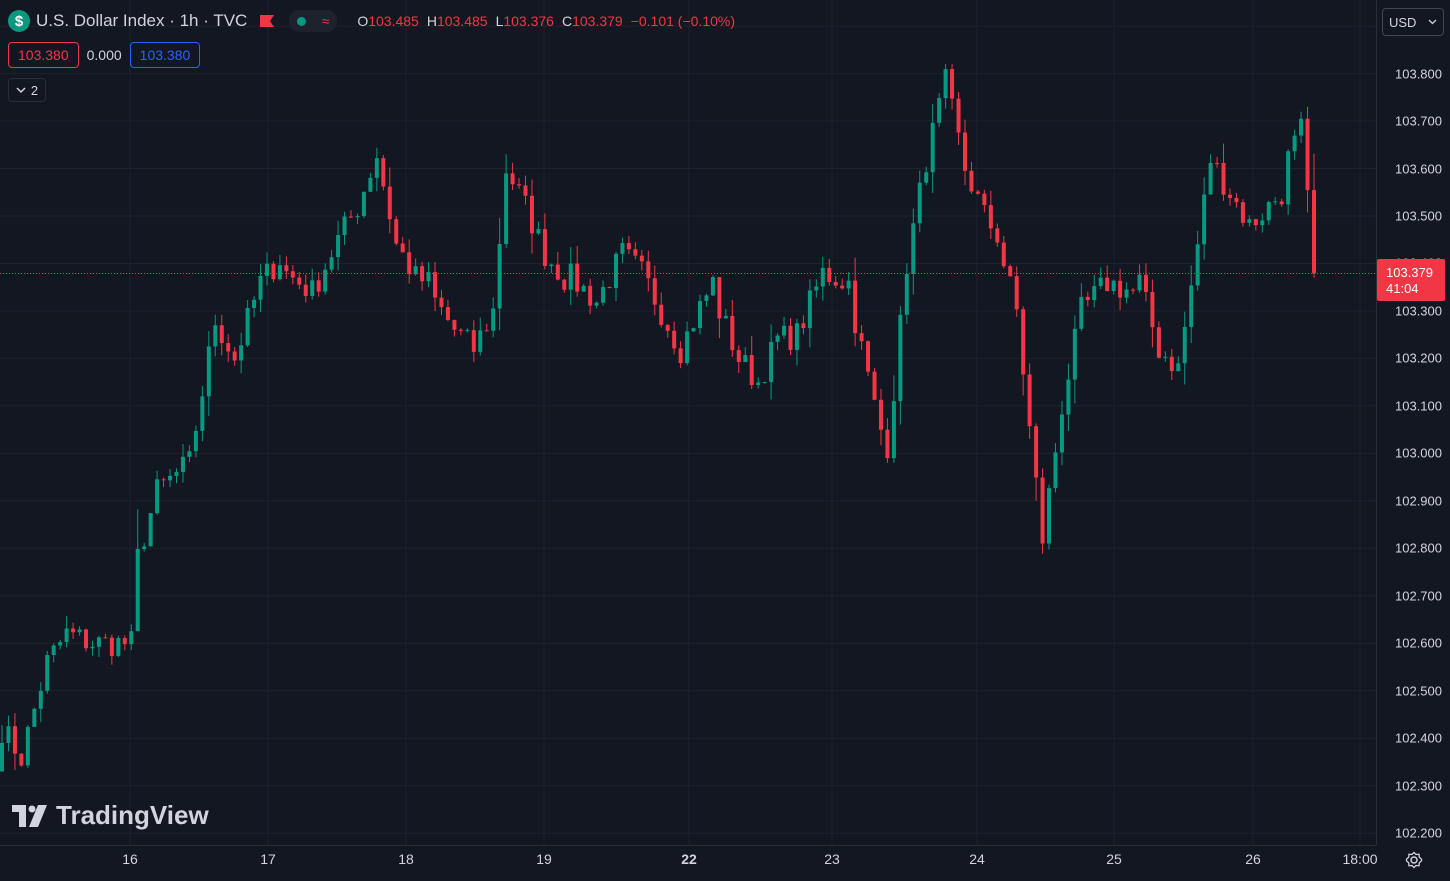 The image size is (1450, 881). I want to click on x-tick-label: 26, so click(1253, 859).